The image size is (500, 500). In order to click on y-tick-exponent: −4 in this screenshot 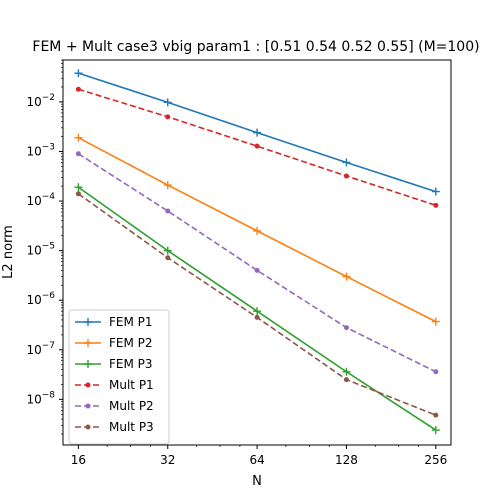, I will do `click(49, 197)`.